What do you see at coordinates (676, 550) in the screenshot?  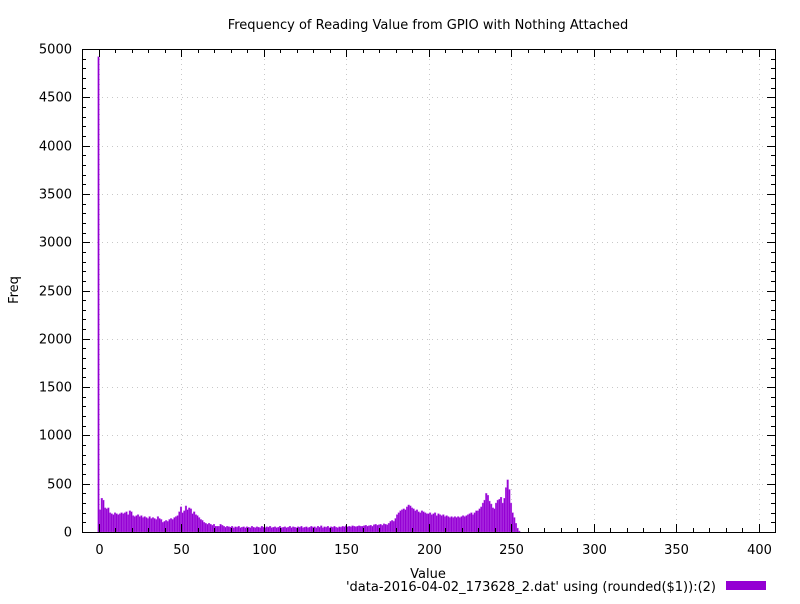 I see `x-tick-label: 350` at bounding box center [676, 550].